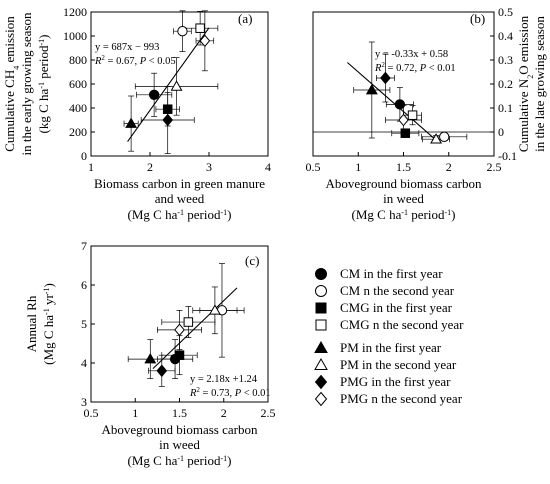  I want to click on y-axis-label: in the late growing season, so click(539, 84).